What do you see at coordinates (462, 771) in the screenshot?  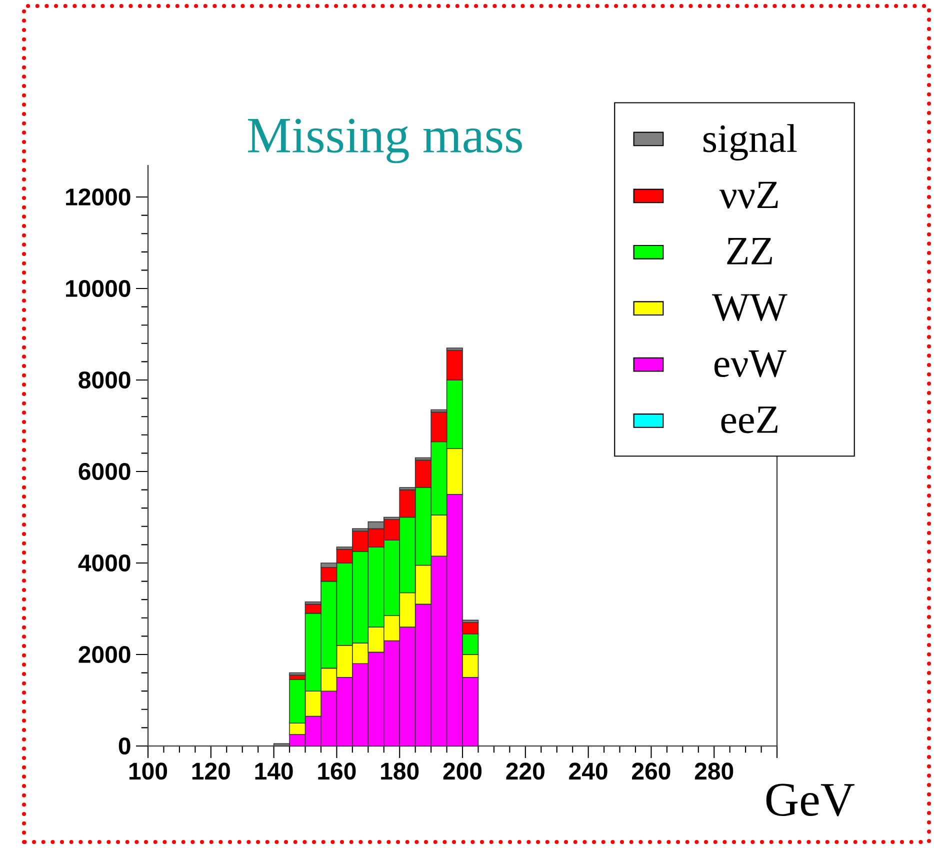 I see `x-tick-label: 200` at bounding box center [462, 771].